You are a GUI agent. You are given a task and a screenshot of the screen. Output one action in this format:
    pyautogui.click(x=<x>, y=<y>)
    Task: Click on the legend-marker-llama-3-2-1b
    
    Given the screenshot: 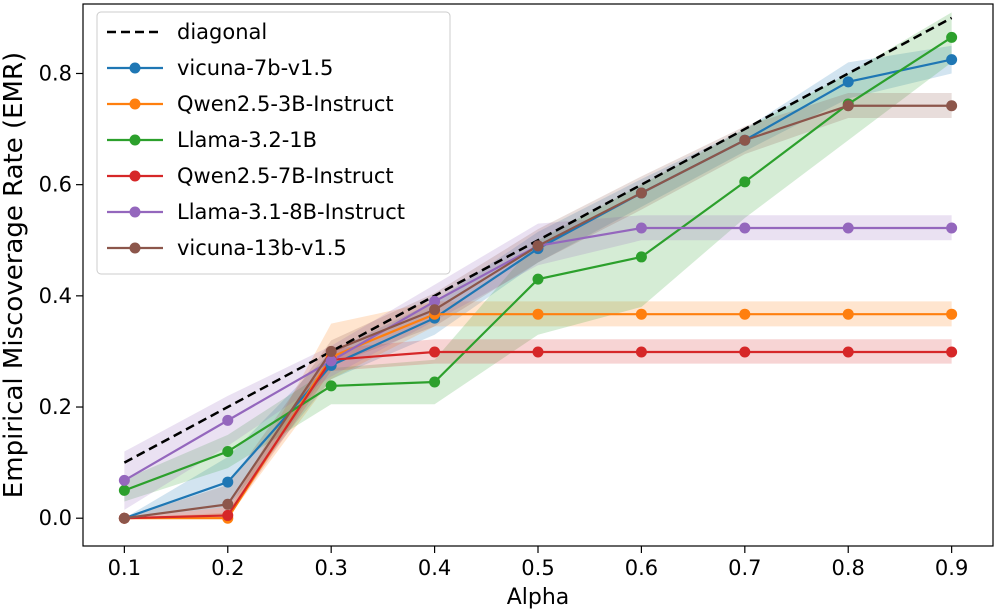 What is the action you would take?
    pyautogui.click(x=135, y=140)
    